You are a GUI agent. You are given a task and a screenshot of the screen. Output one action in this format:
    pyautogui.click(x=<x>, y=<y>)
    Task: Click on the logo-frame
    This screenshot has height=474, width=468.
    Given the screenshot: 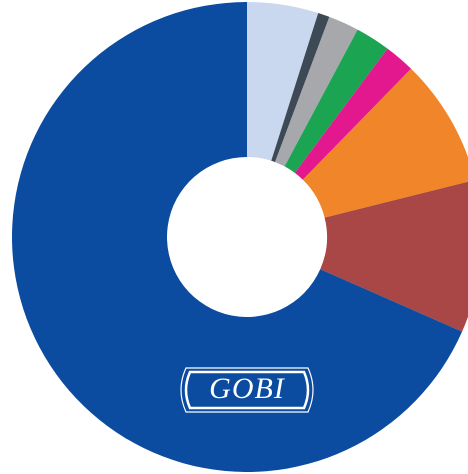 What is the action you would take?
    pyautogui.click(x=247, y=390)
    